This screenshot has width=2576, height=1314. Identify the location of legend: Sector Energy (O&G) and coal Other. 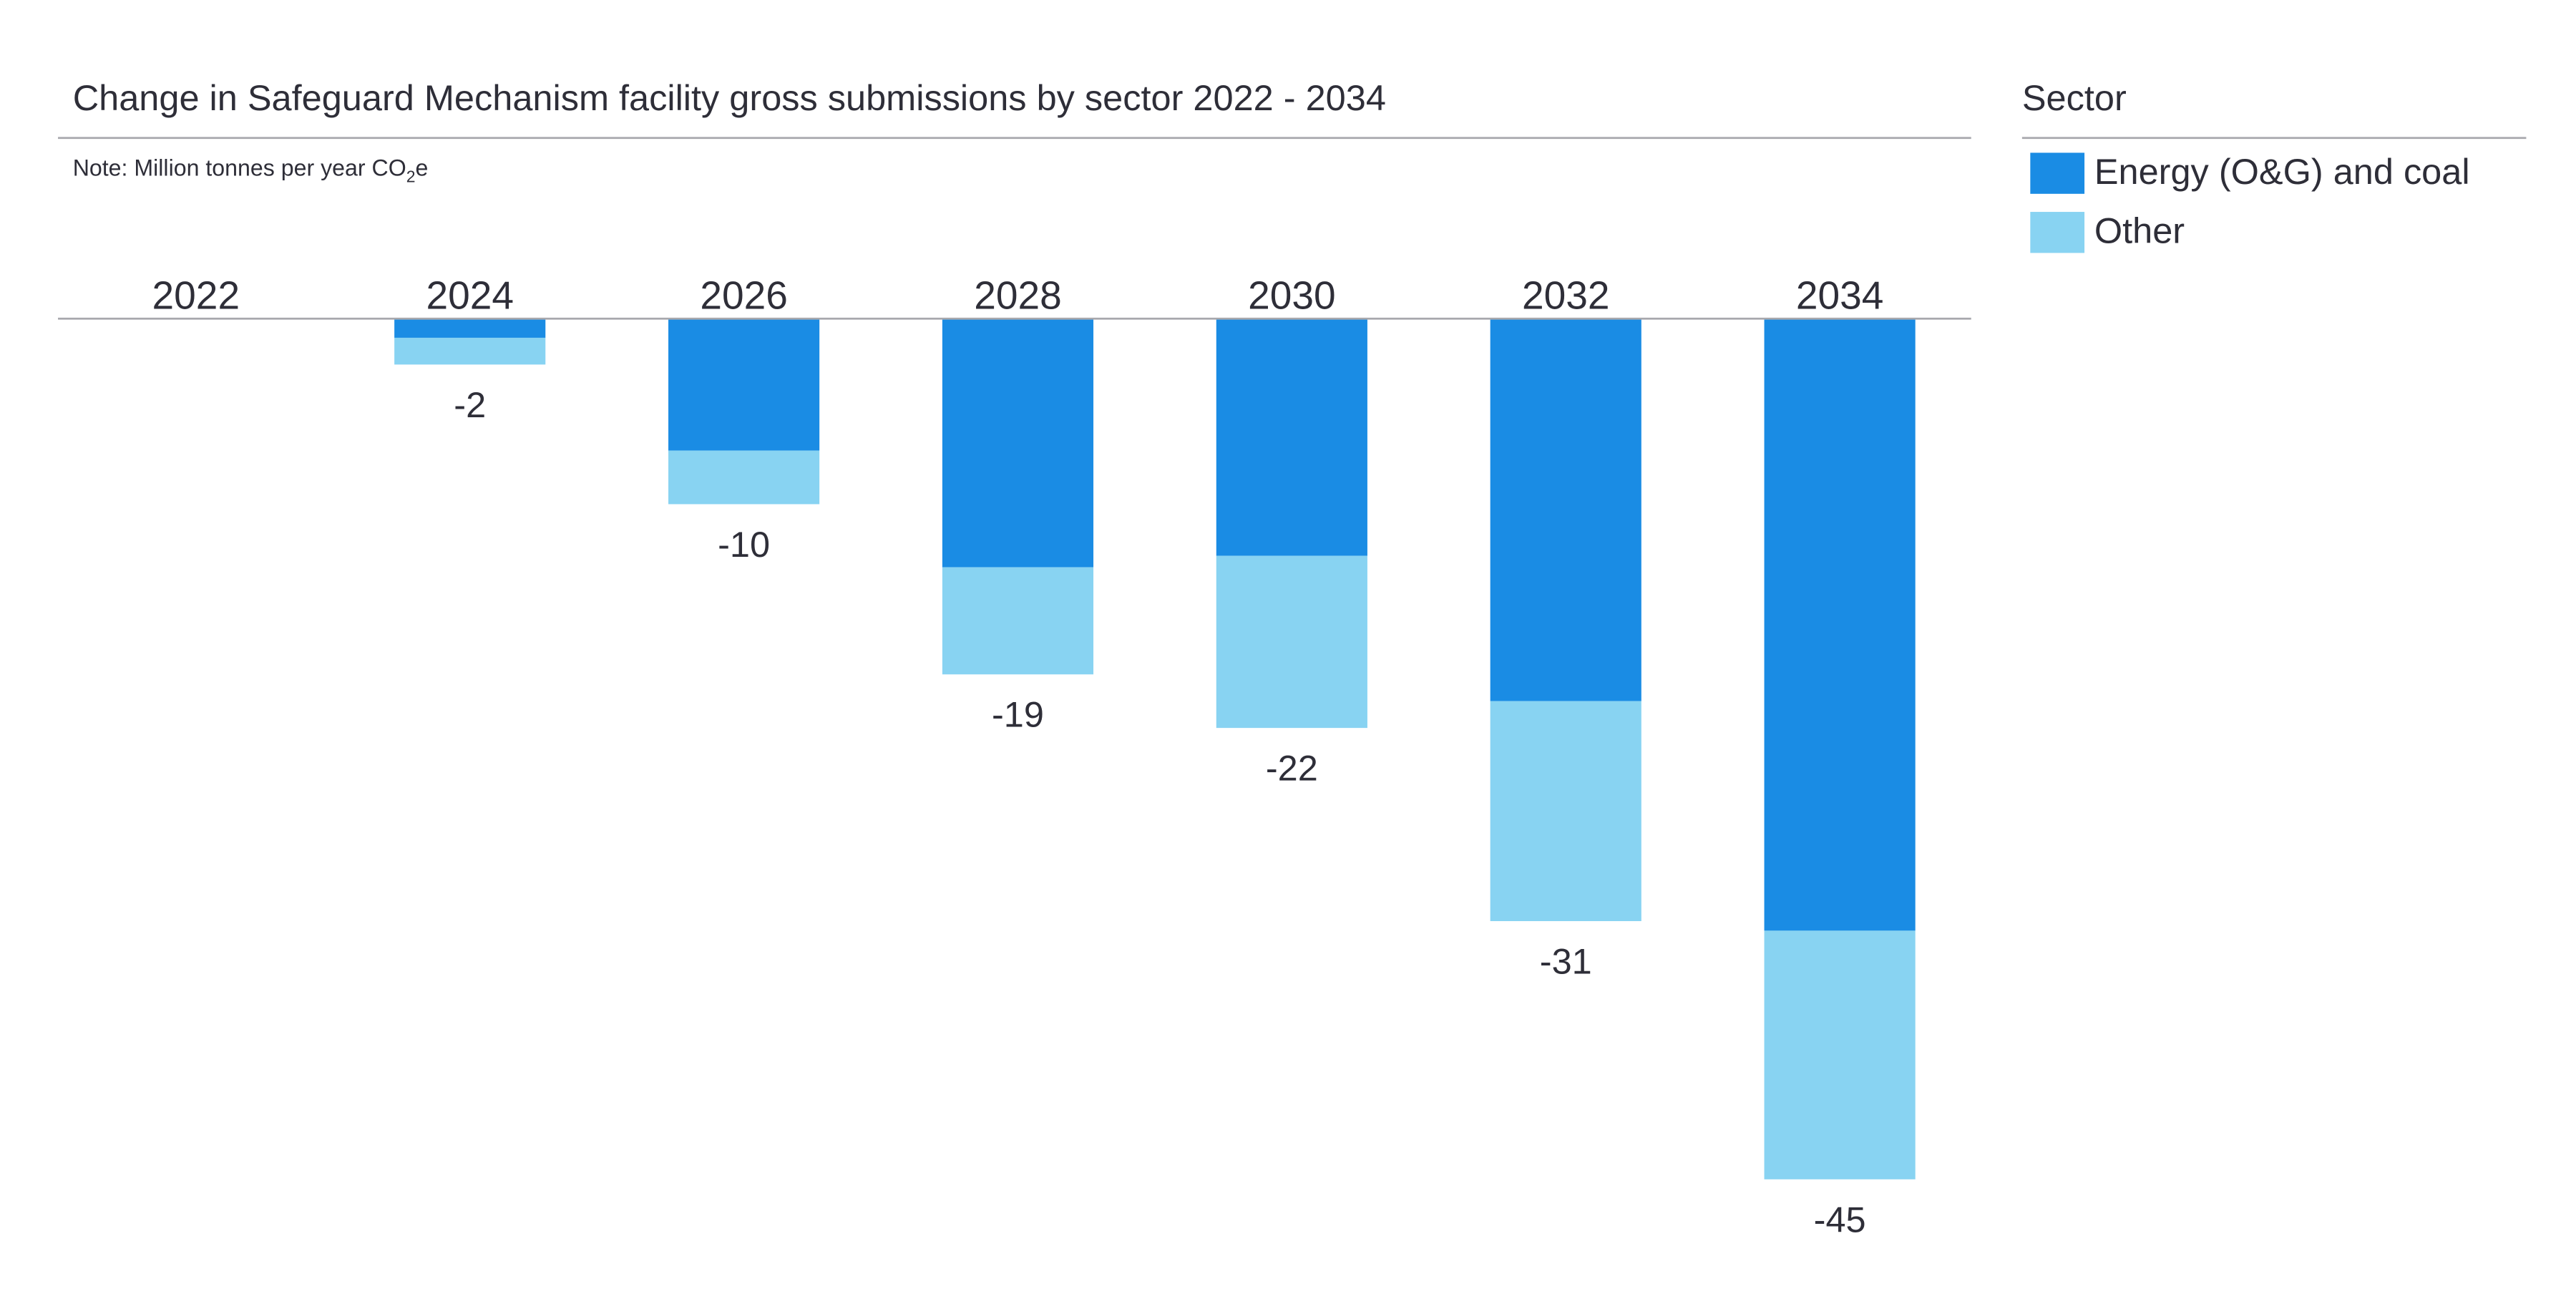
(2274, 165).